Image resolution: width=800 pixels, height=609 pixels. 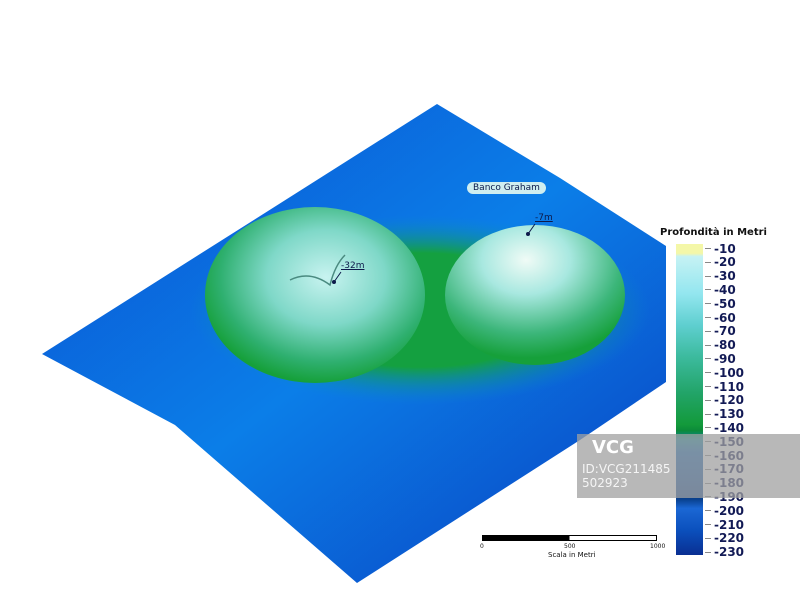 What do you see at coordinates (569, 538) in the screenshot?
I see `scale-bar` at bounding box center [569, 538].